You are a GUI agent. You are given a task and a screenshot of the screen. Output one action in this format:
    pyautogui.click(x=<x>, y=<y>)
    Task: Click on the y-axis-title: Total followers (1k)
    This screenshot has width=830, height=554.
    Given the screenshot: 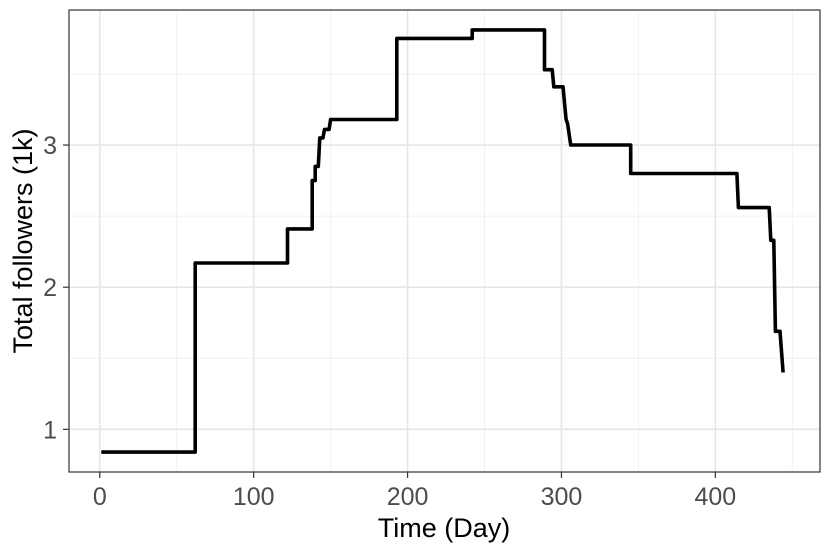 What is the action you would take?
    pyautogui.click(x=23, y=240)
    